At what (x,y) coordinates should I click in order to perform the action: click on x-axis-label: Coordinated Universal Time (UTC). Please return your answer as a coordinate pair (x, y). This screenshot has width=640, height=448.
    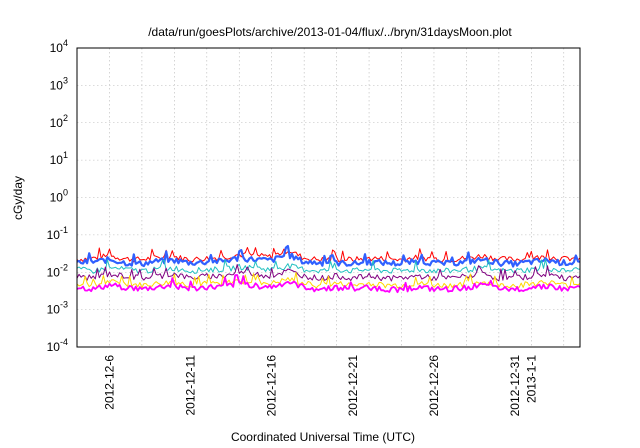
    Looking at the image, I should click on (323, 437).